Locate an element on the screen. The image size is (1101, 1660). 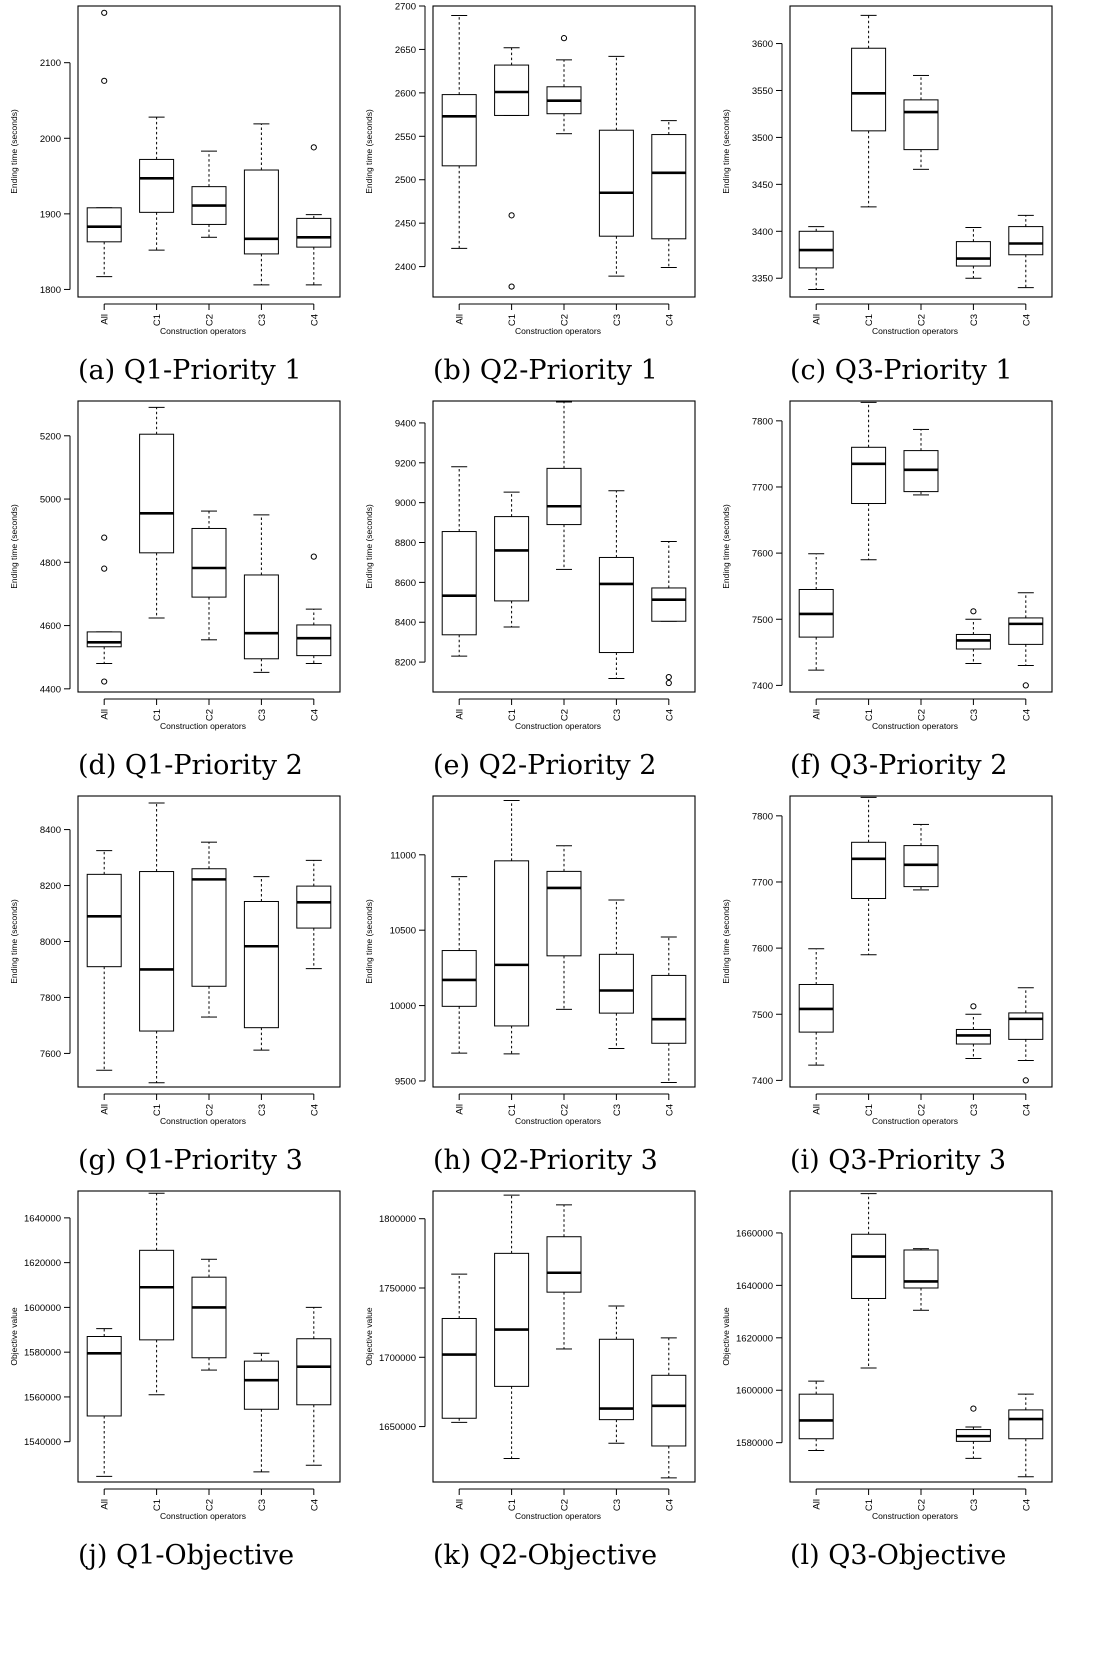
y-tick-label: 2600 is located at coordinates (405, 93).